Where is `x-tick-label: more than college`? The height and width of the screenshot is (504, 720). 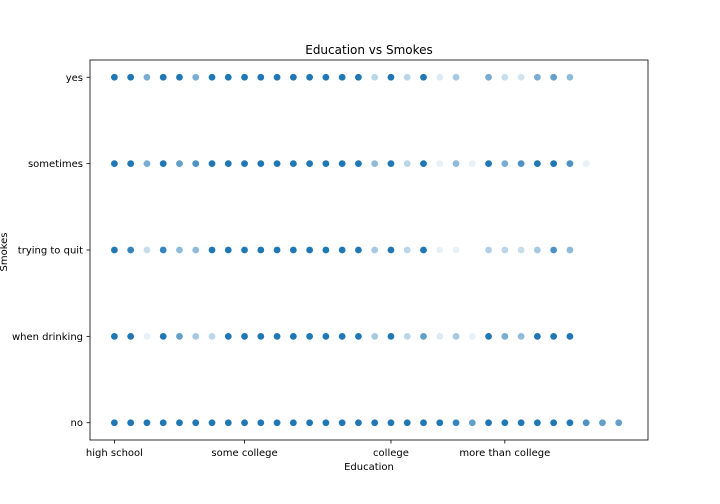
x-tick-label: more than college is located at coordinates (504, 453).